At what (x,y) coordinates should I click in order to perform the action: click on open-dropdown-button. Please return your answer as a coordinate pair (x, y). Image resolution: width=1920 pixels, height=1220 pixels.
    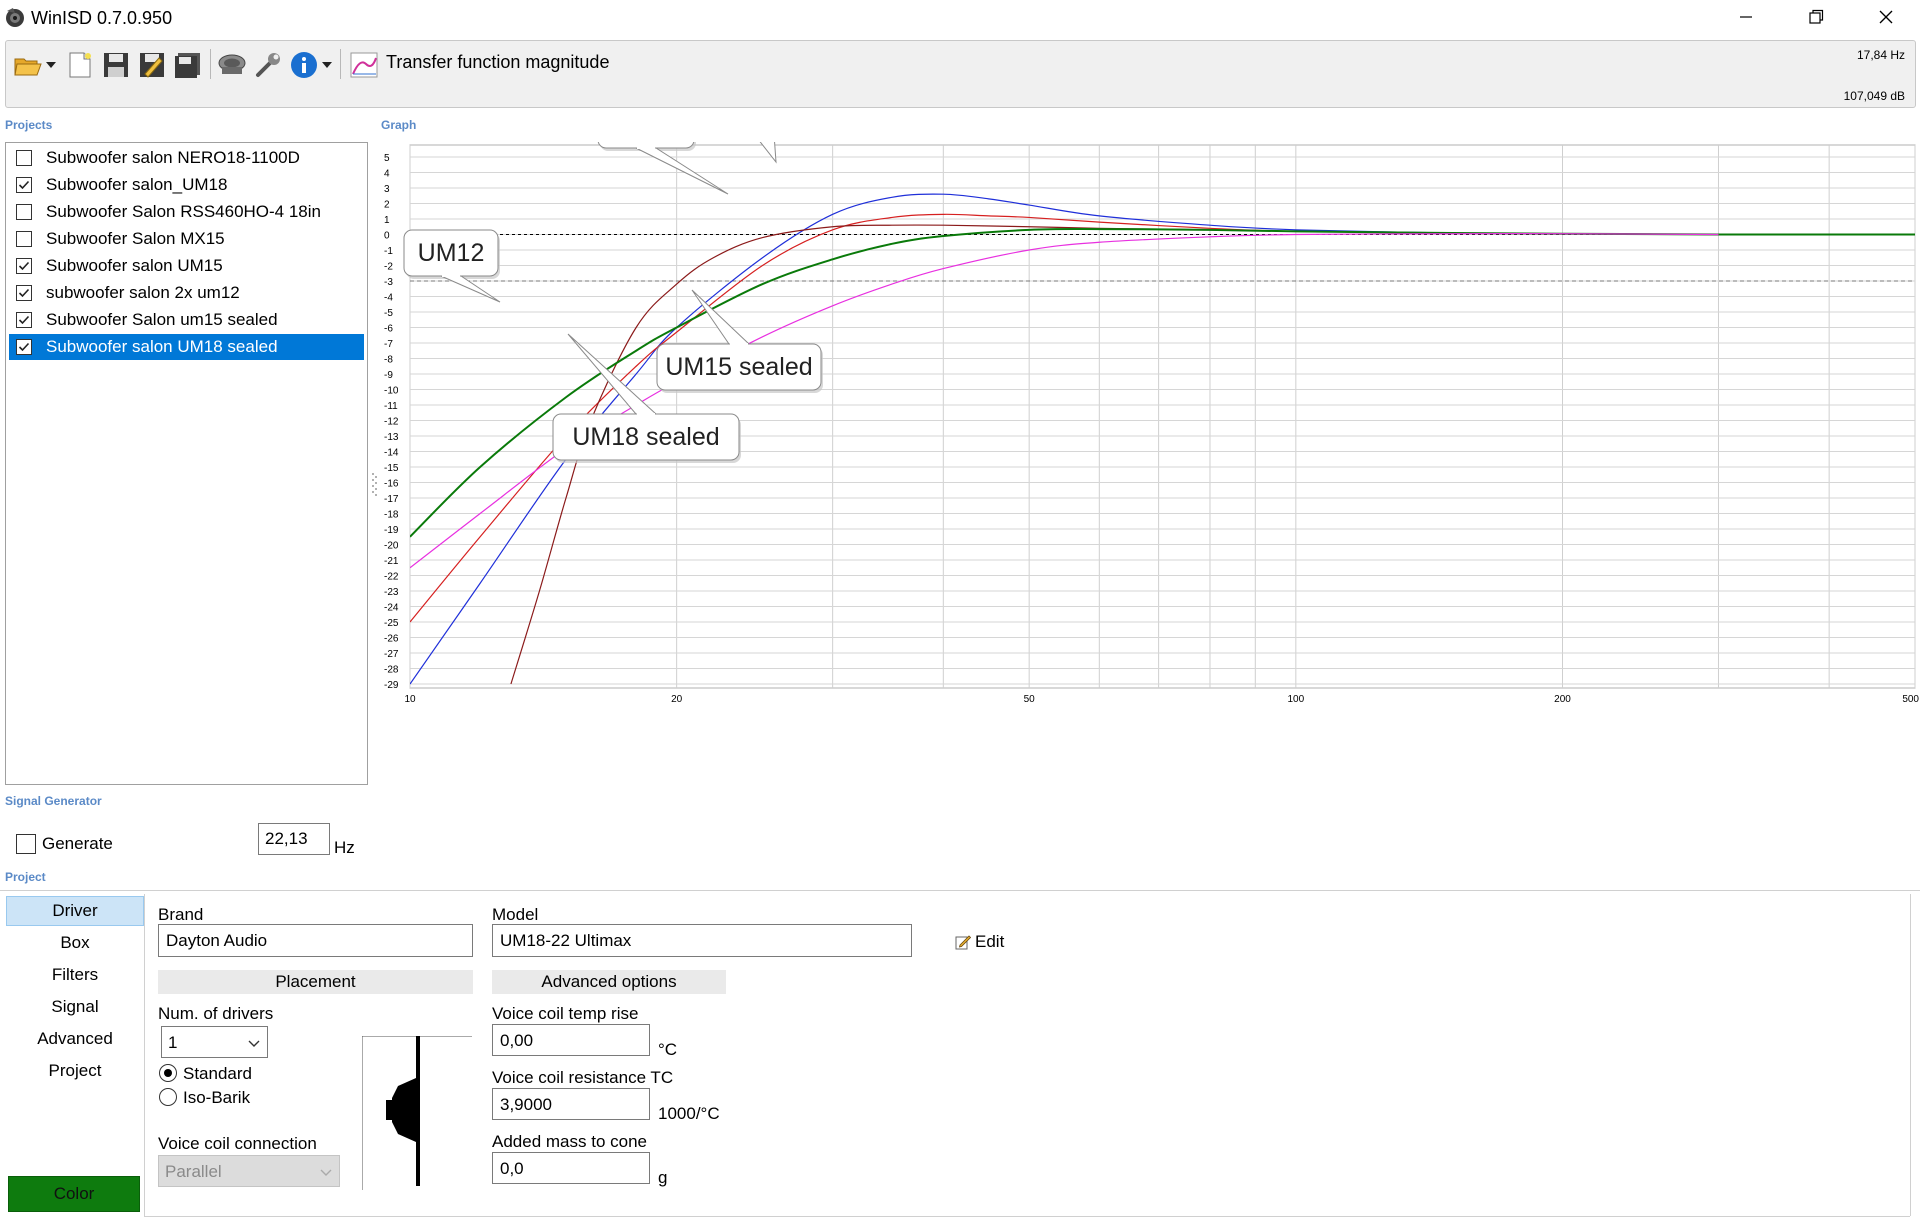
    Looking at the image, I should click on (51, 65).